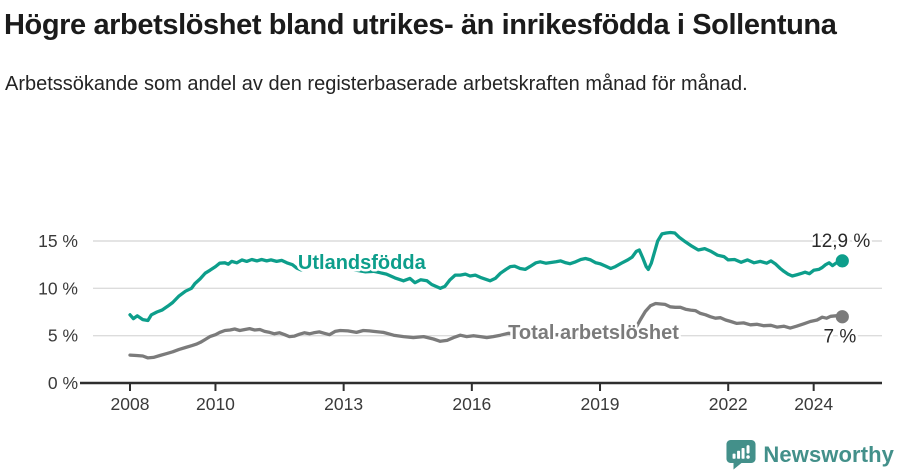 Image resolution: width=900 pixels, height=474 pixels. Describe the element at coordinates (362, 263) in the screenshot. I see `series-label-utlandsf-dda: Utlandsfödda` at that location.